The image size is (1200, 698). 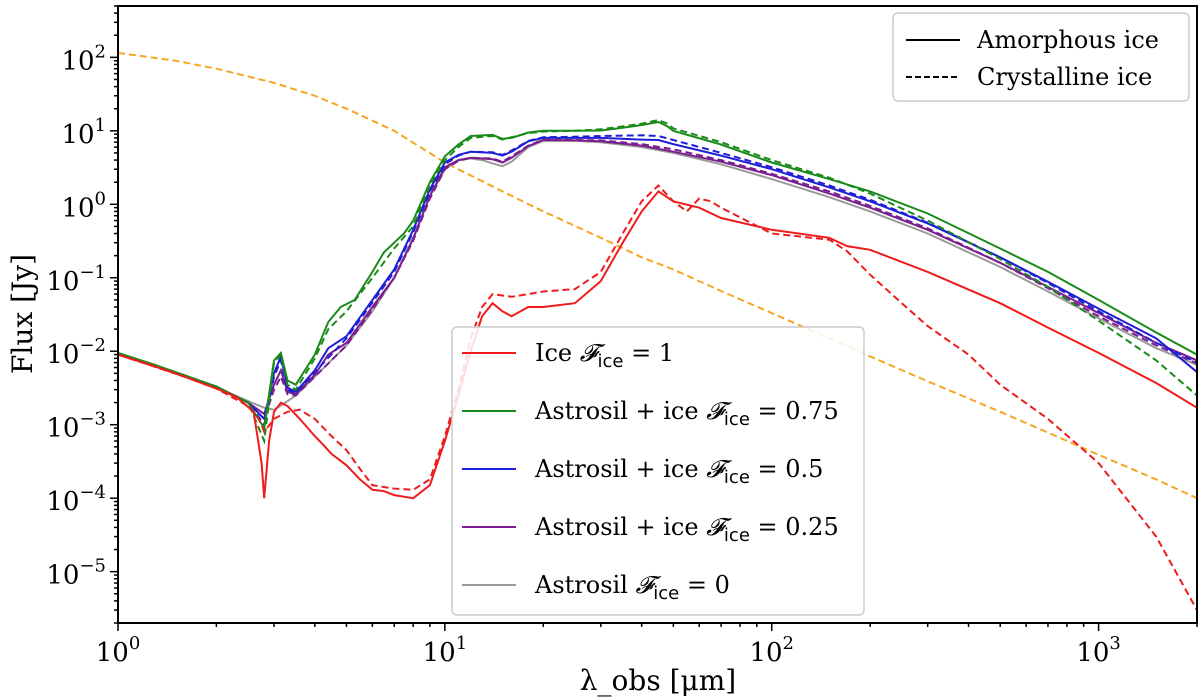 What do you see at coordinates (771, 650) in the screenshot?
I see `x-tick-label: 10²` at bounding box center [771, 650].